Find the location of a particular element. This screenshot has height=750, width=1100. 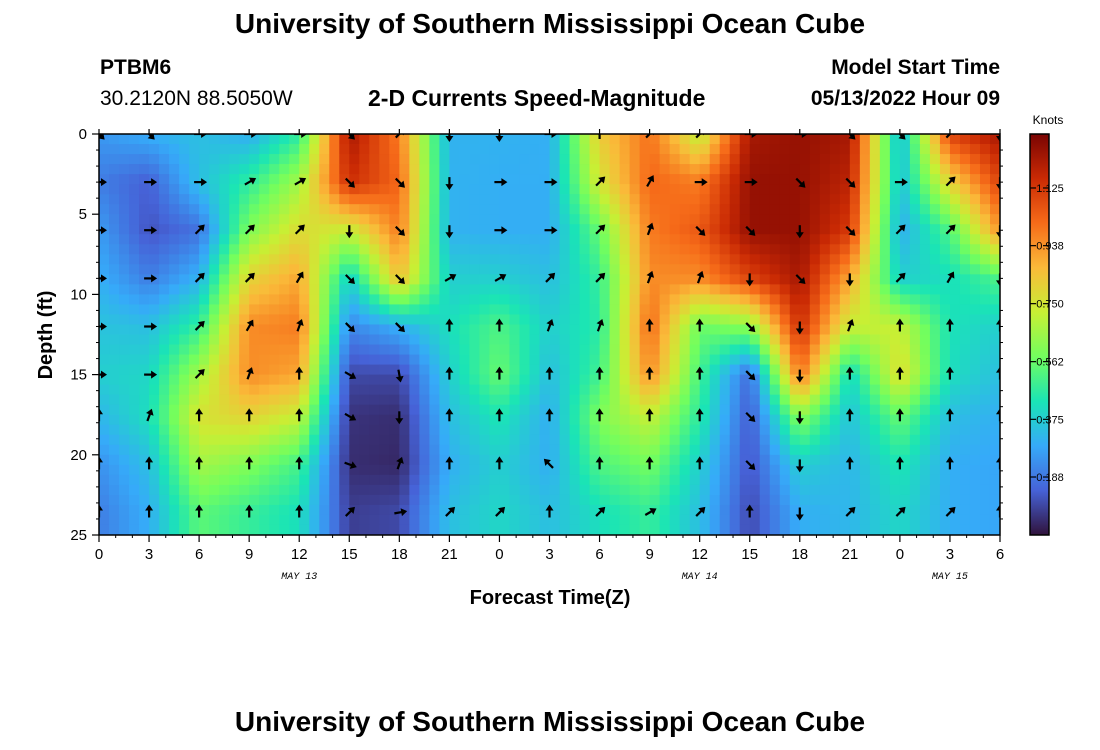

x-tick-label: 6 is located at coordinates (1000, 554).